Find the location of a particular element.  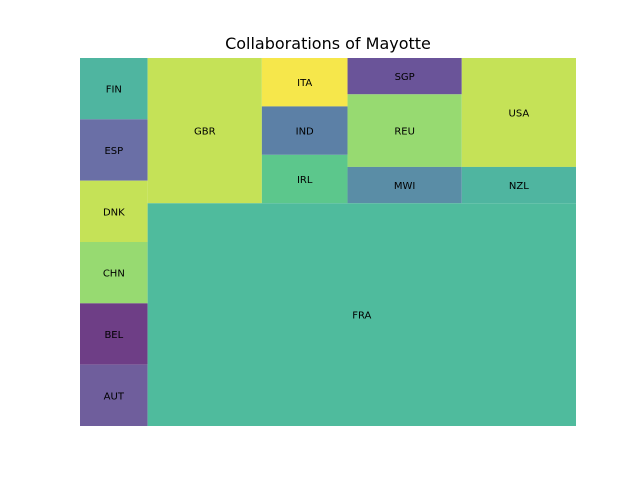

treemap-cell-sgp is located at coordinates (404, 76).